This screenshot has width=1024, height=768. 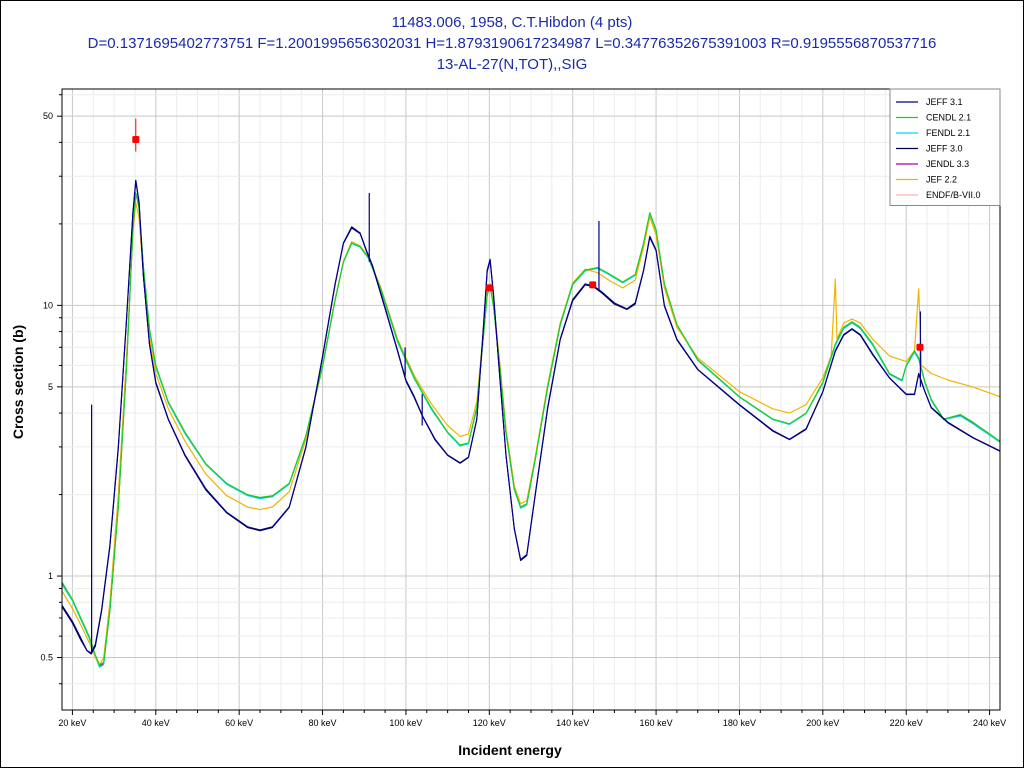 What do you see at coordinates (572, 723) in the screenshot?
I see `x-tick-label: 140 keV` at bounding box center [572, 723].